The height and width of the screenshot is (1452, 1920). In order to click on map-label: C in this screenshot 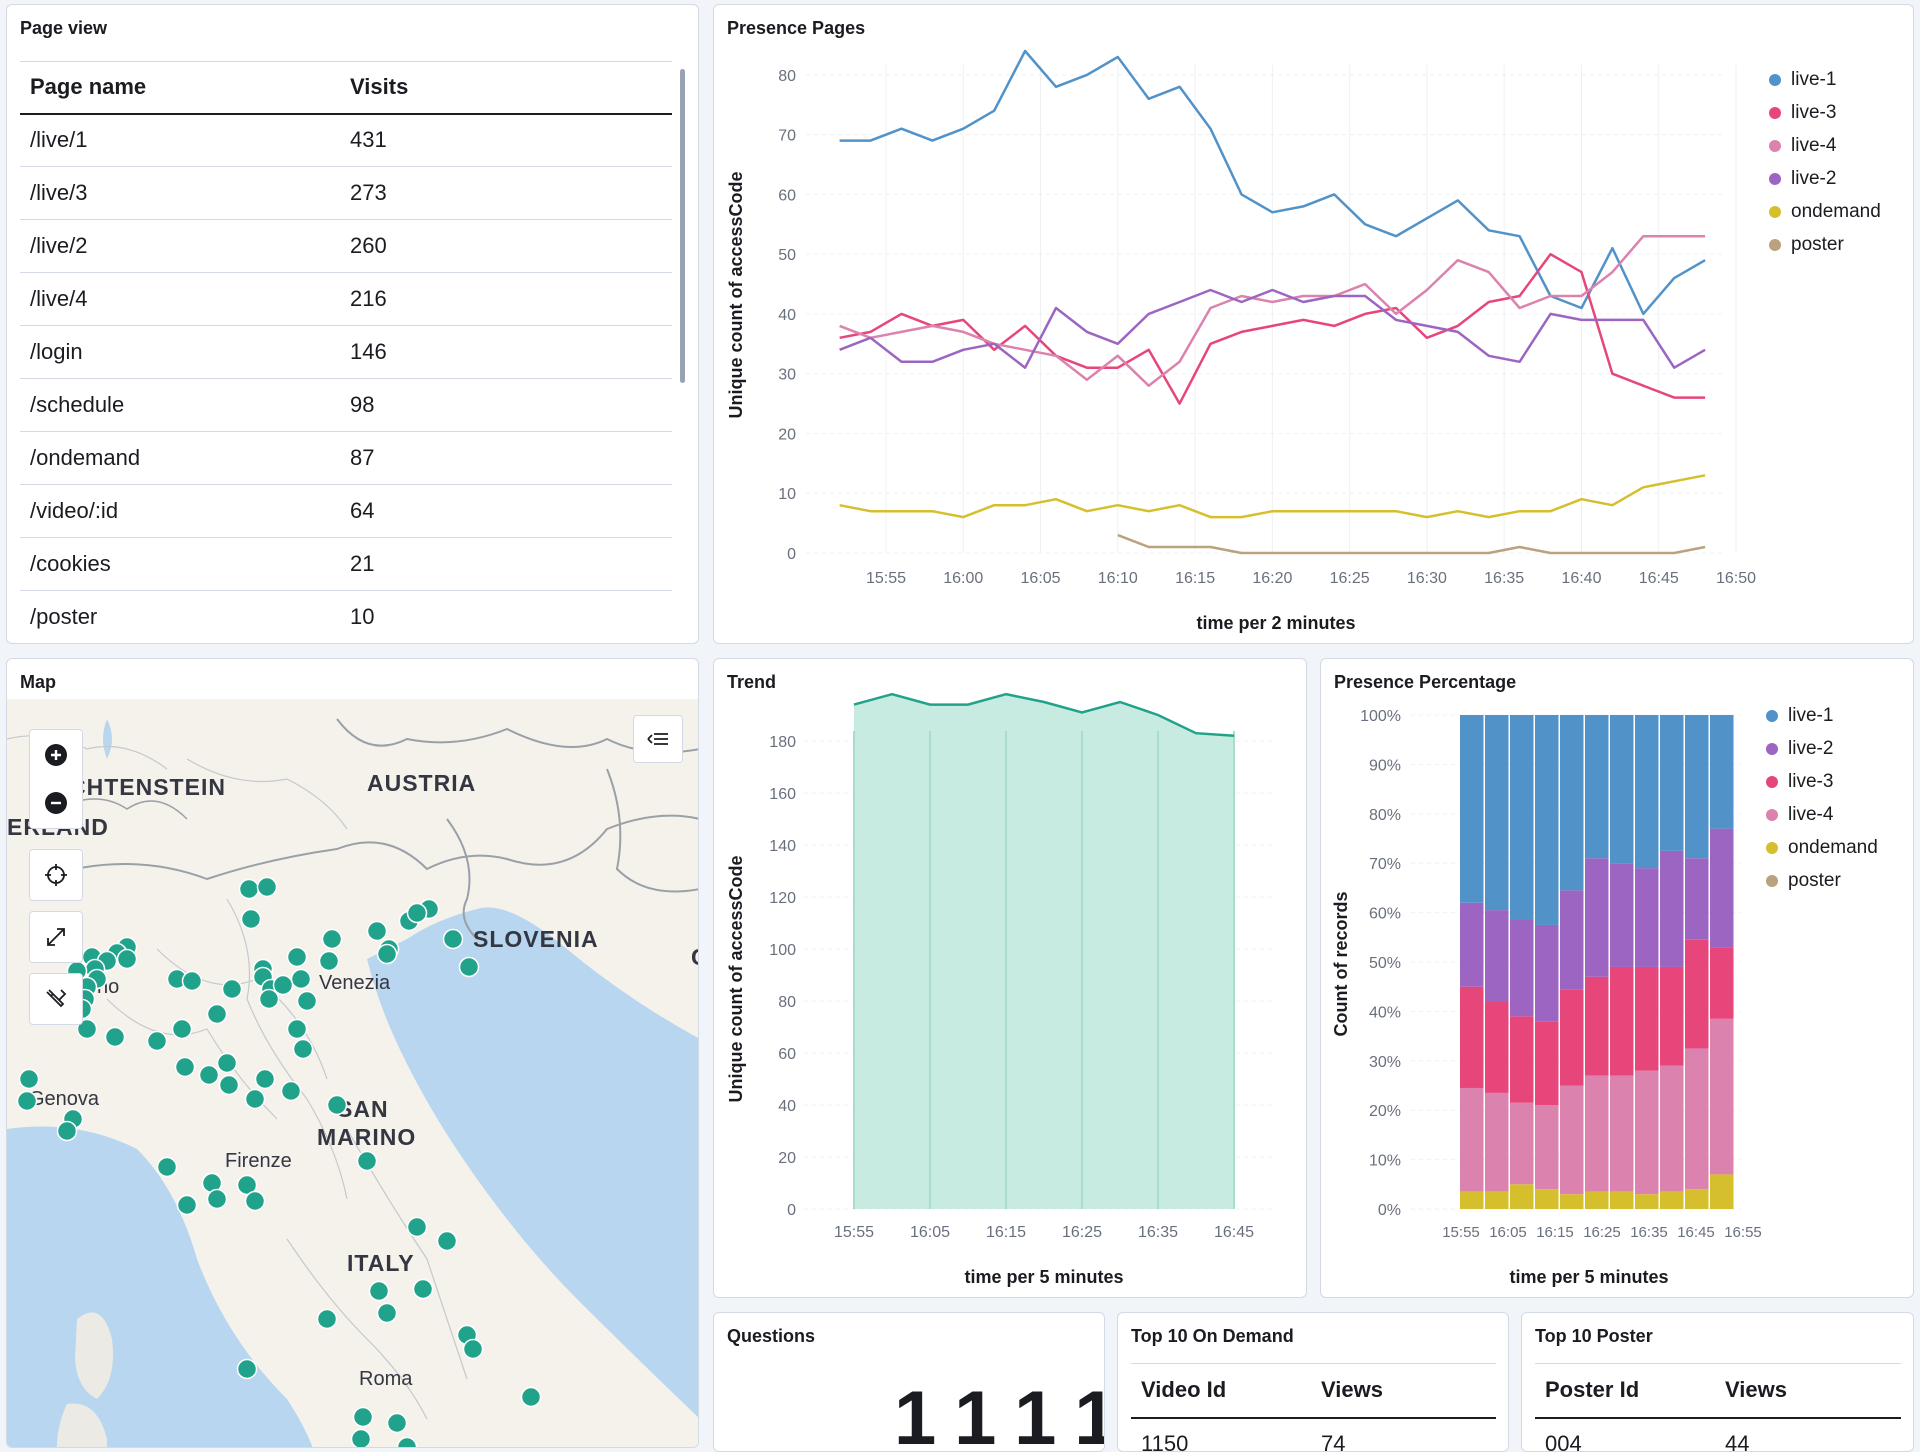, I will do `click(695, 957)`.